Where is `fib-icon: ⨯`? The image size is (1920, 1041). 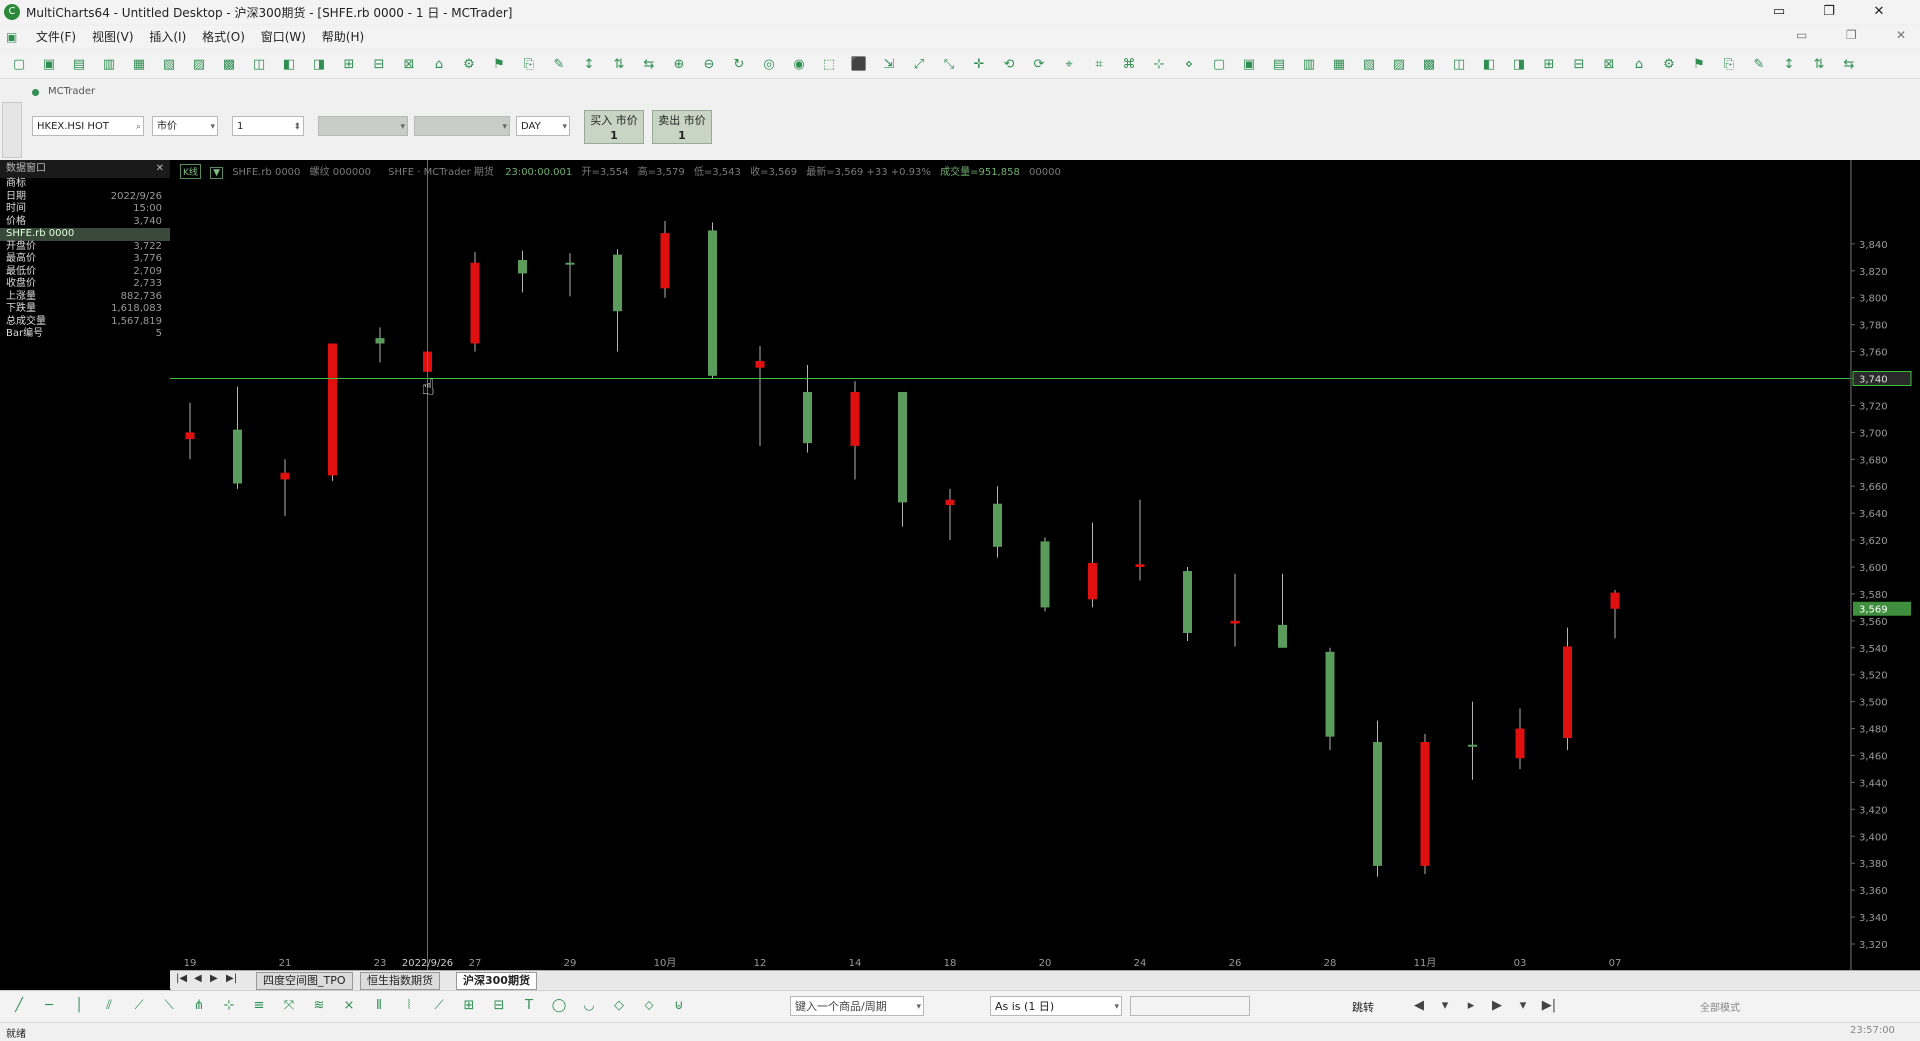
fib-icon: ⨯ is located at coordinates (349, 1005).